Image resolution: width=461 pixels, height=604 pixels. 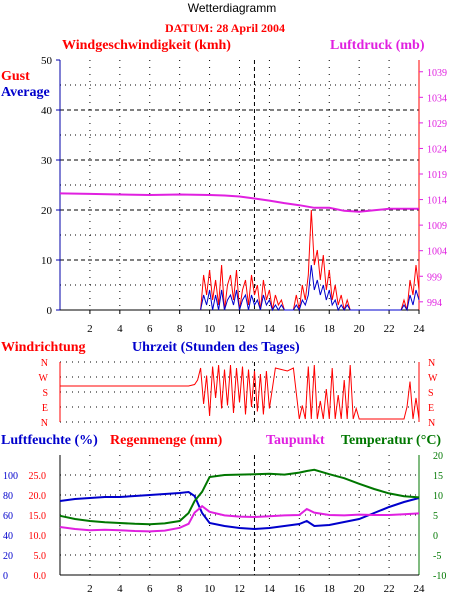 What do you see at coordinates (435, 536) in the screenshot?
I see `temperature-tick-label: 0` at bounding box center [435, 536].